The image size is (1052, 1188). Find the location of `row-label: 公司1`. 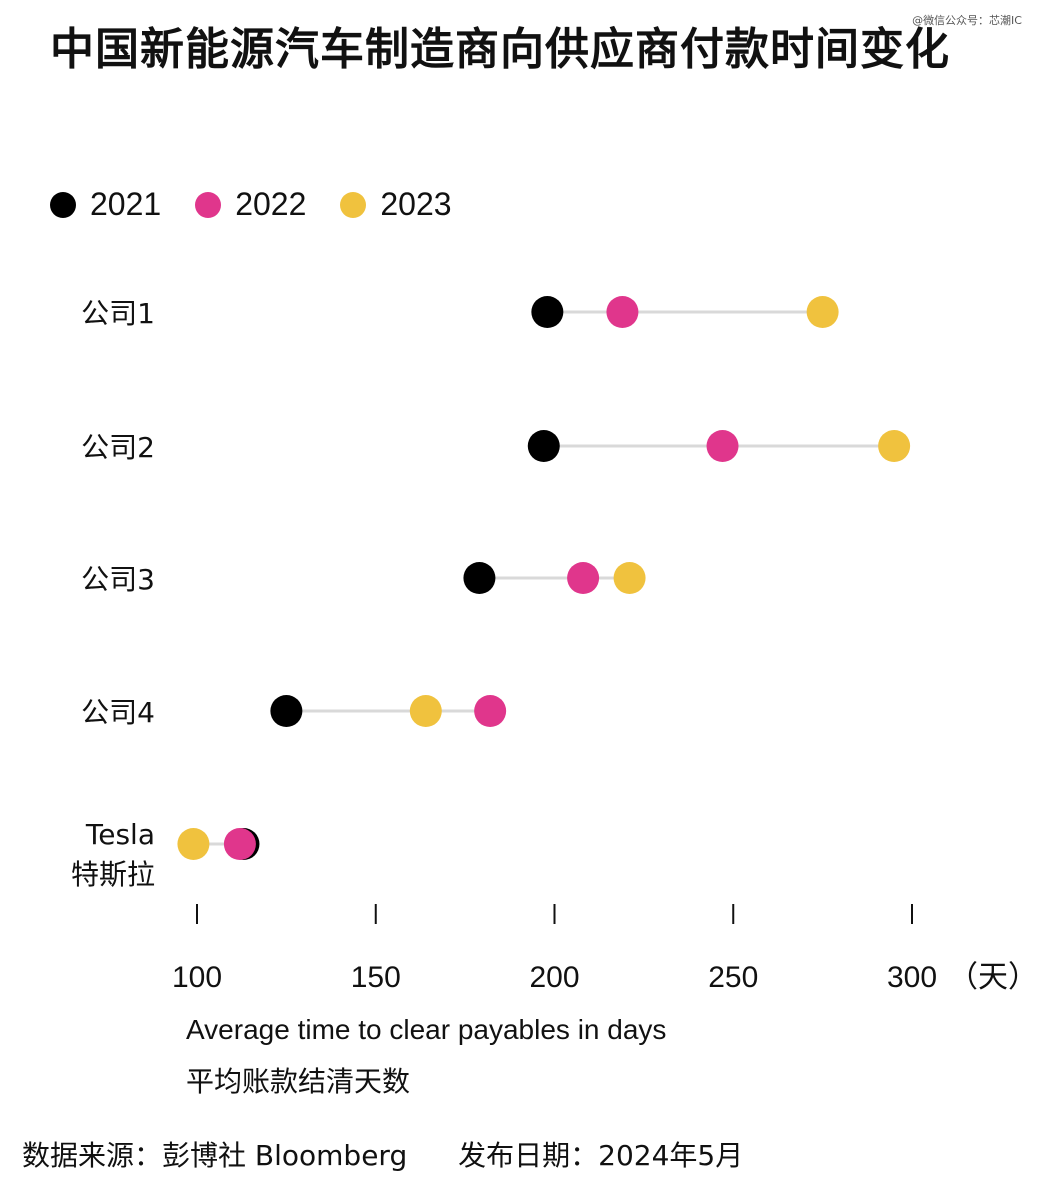

row-label: 公司1 is located at coordinates (118, 313).